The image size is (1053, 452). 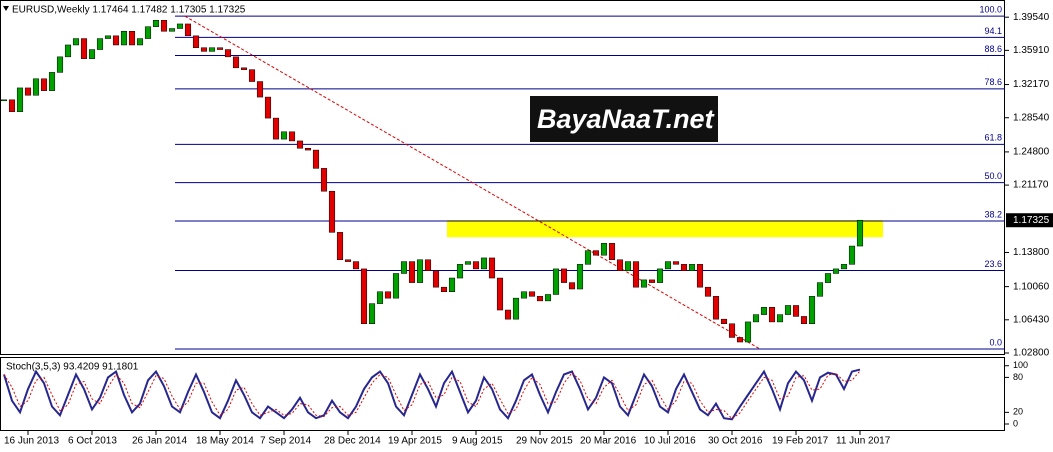 What do you see at coordinates (352, 441) in the screenshot?
I see `x-tick-label: 28 Dec 2014` at bounding box center [352, 441].